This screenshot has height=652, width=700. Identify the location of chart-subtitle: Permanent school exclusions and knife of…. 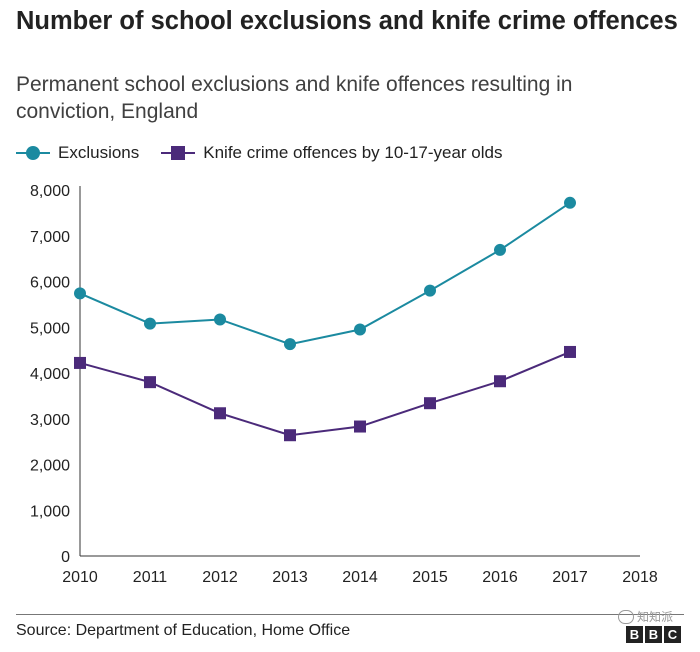
(294, 98).